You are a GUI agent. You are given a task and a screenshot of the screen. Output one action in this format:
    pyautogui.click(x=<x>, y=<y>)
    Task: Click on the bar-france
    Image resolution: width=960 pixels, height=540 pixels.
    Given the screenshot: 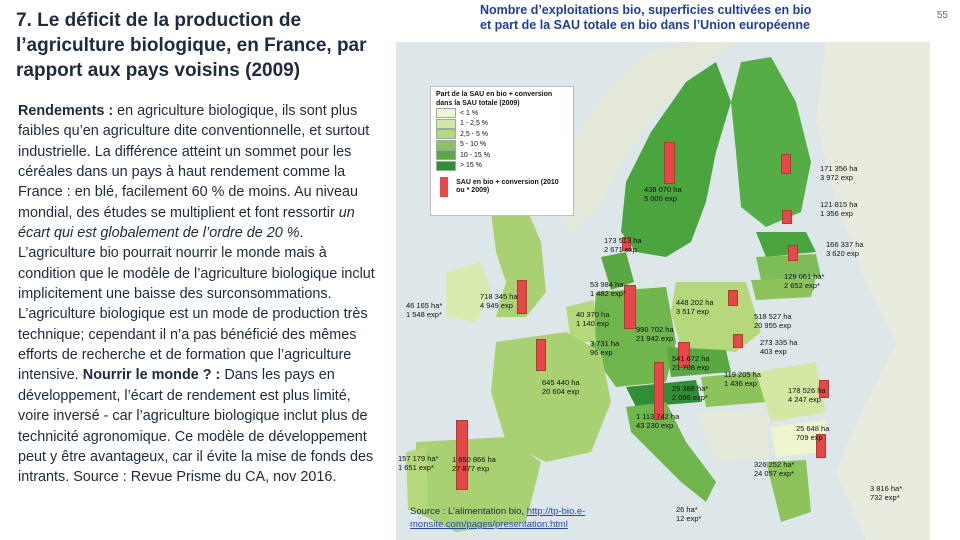 What is the action you would take?
    pyautogui.click(x=541, y=355)
    